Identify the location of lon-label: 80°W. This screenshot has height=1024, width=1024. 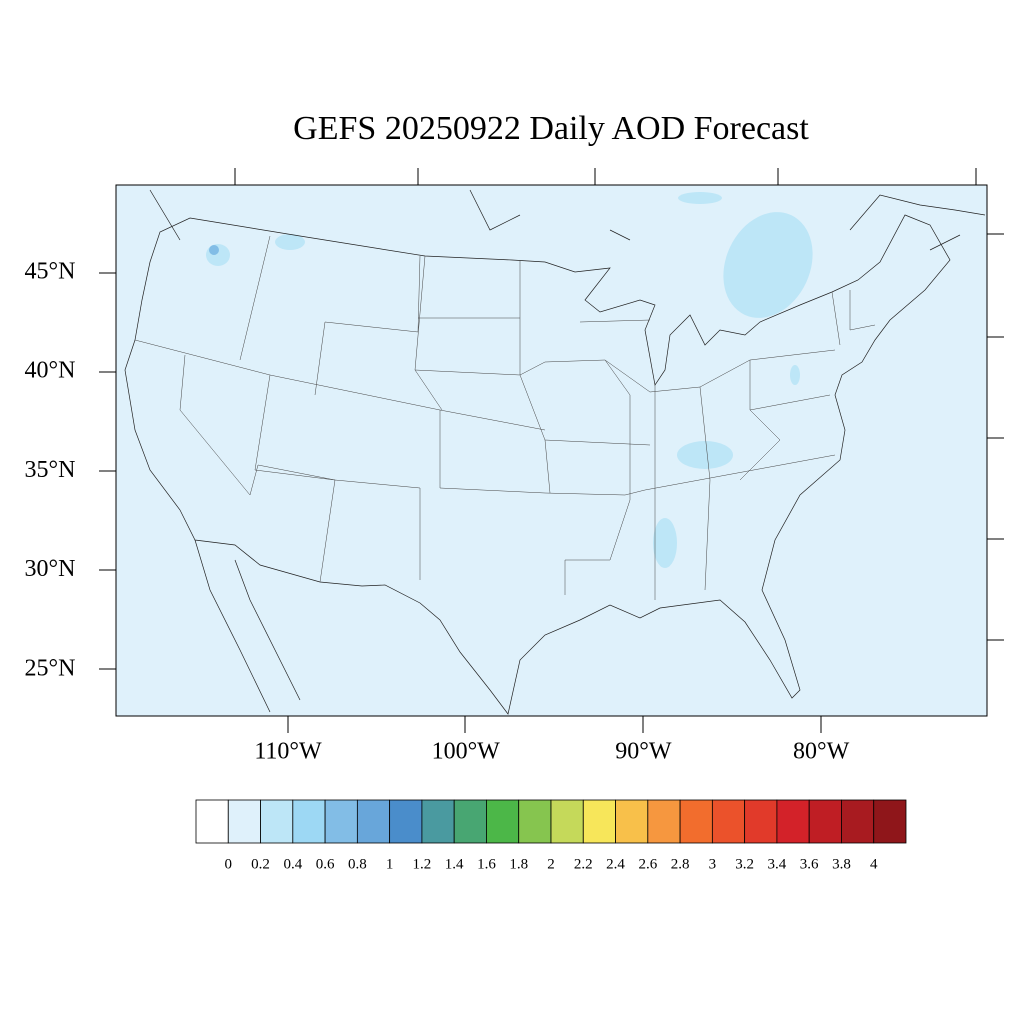
(821, 752).